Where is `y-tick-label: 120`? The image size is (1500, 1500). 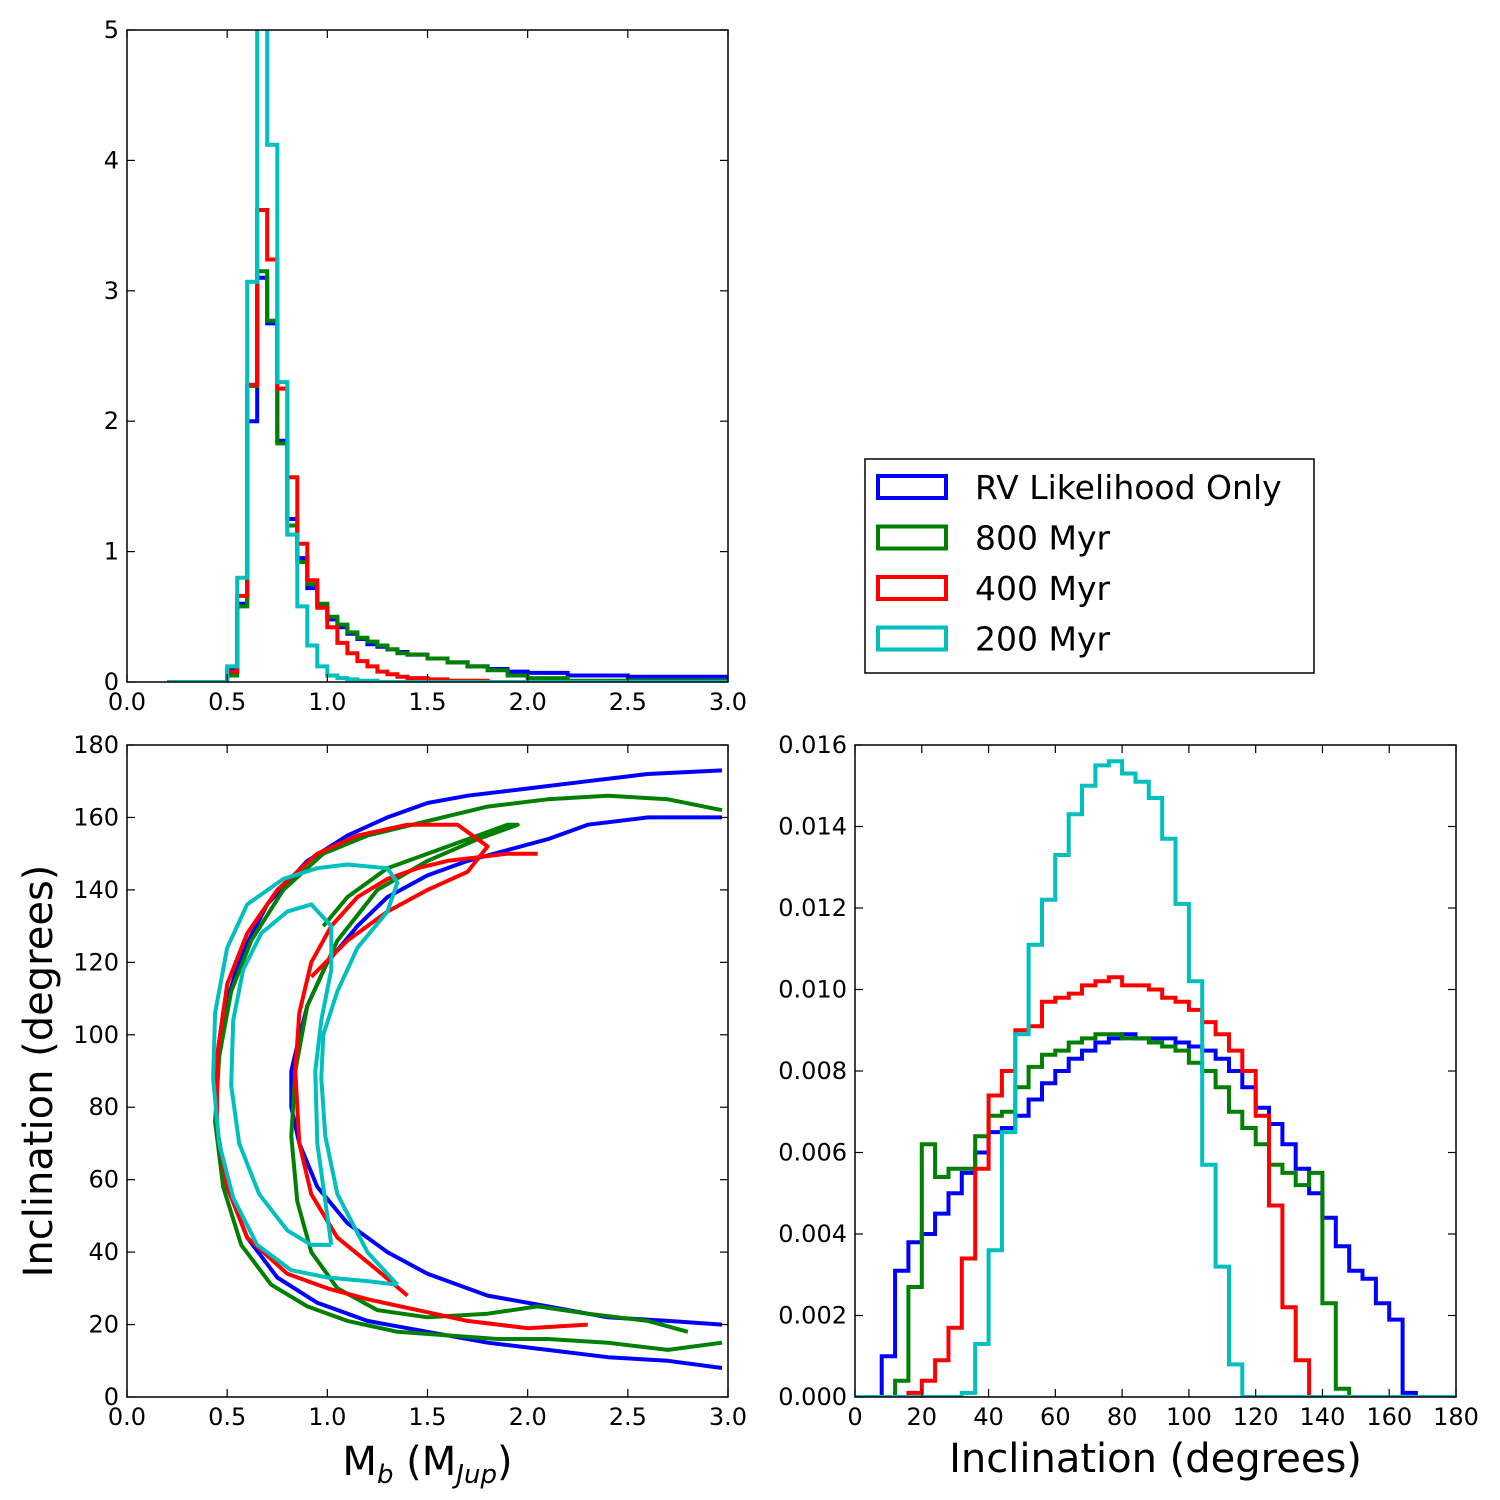
y-tick-label: 120 is located at coordinates (96, 962).